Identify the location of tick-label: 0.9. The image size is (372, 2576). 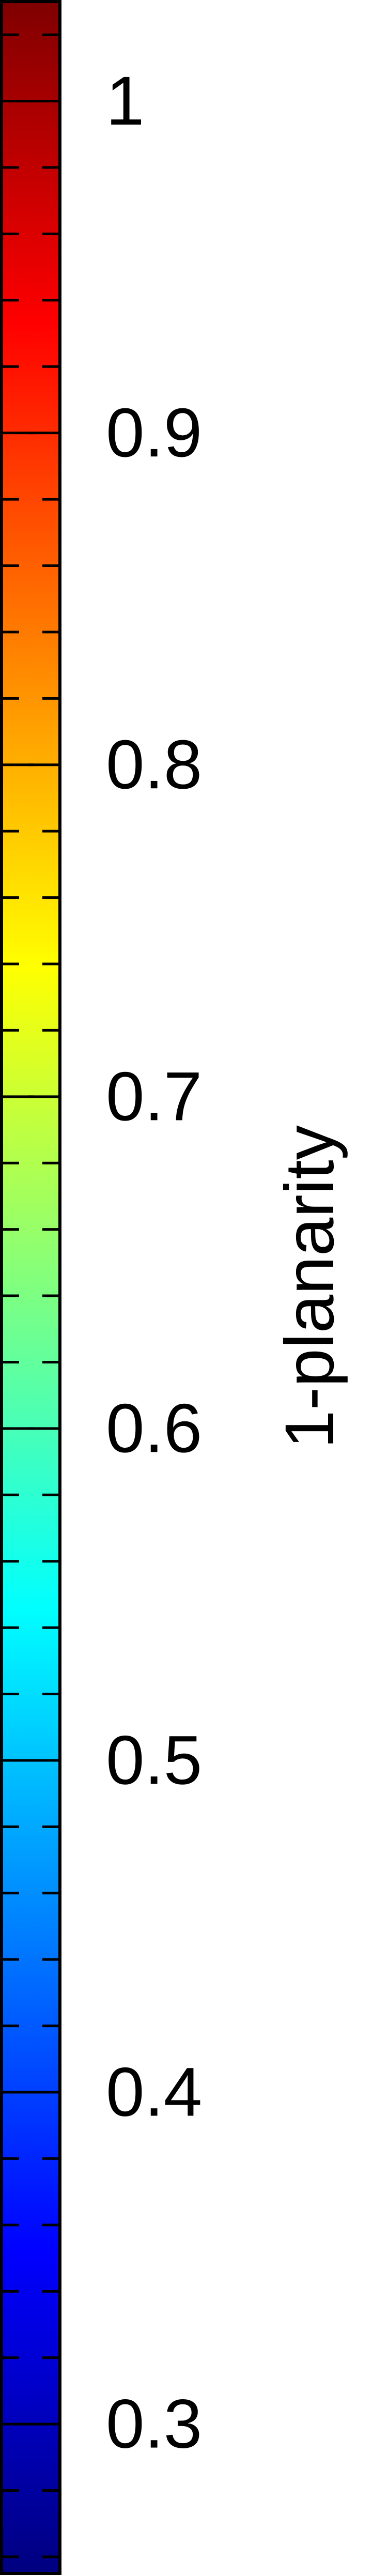
(154, 432).